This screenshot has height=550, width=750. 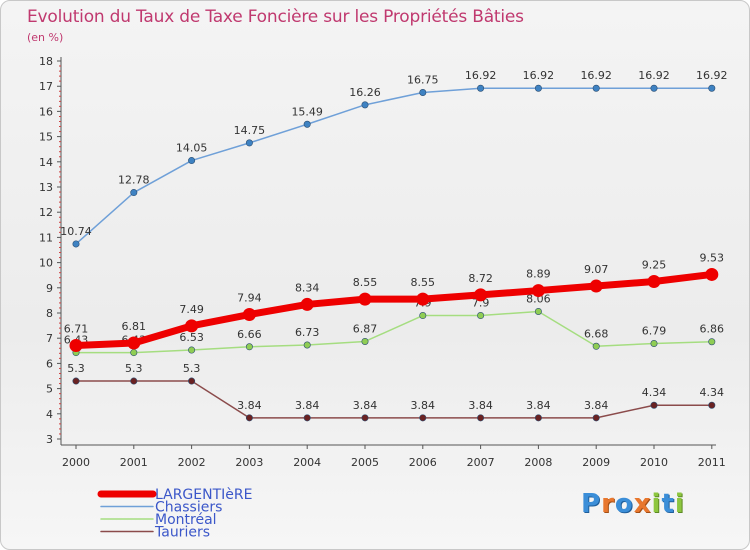 What do you see at coordinates (712, 329) in the screenshot?
I see `data-label: 6.86` at bounding box center [712, 329].